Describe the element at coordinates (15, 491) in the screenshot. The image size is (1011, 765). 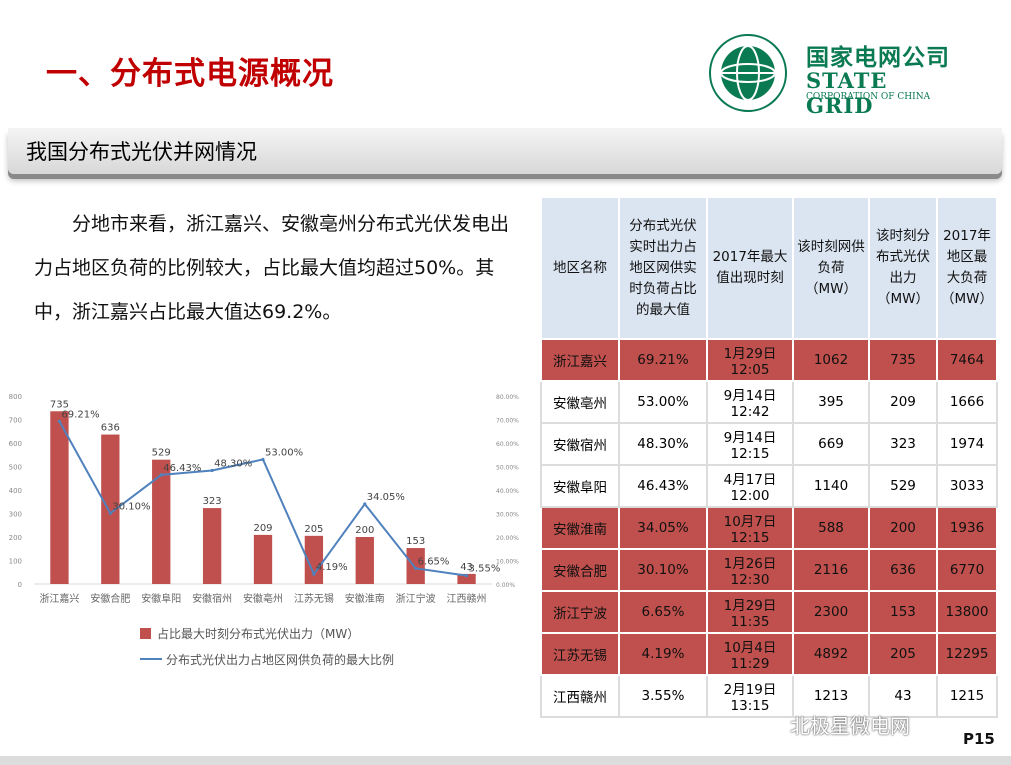
I see `y-tick-label: 400` at that location.